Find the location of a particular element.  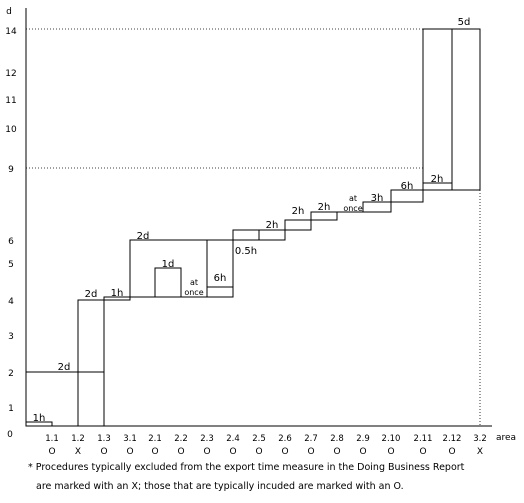

y-axis-label: d is located at coordinates (9, 12).